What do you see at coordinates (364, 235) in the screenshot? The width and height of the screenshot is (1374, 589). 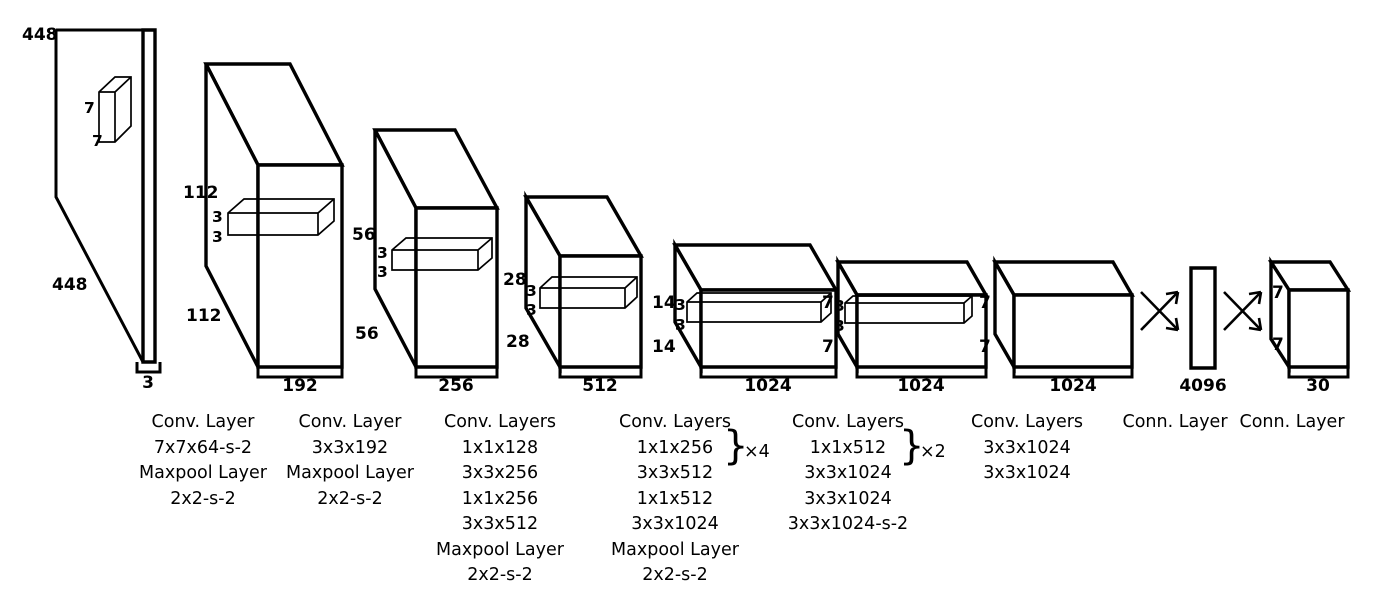 I see `conv2-height-label: 56` at bounding box center [364, 235].